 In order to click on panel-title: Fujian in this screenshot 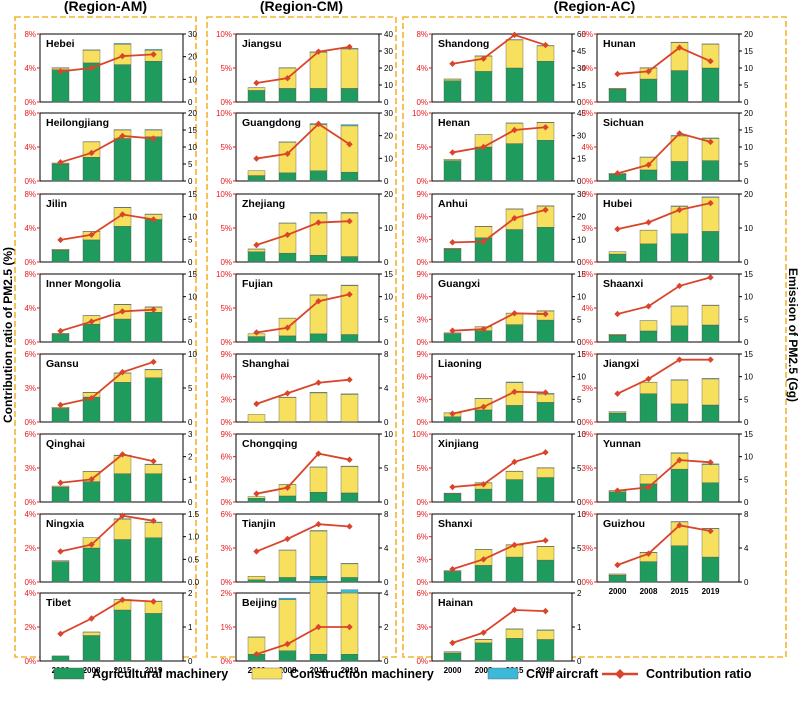, I will do `click(257, 284)`.